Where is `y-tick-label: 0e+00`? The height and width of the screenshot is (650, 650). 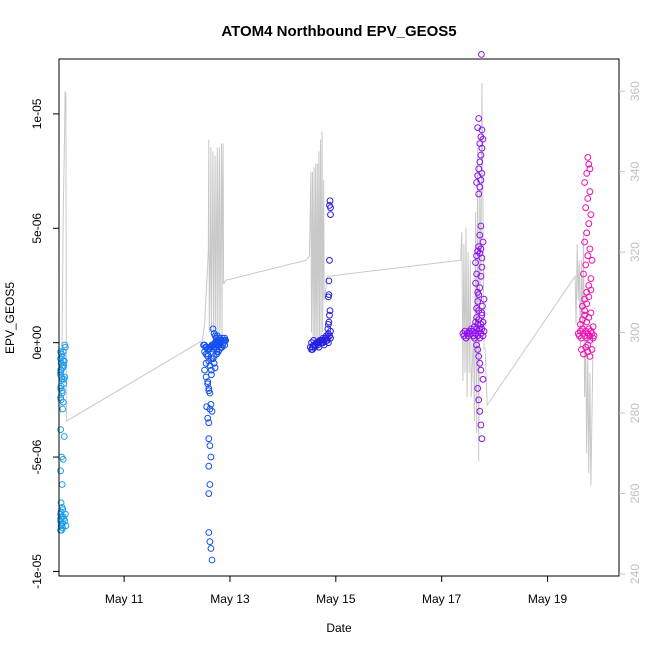
y-tick-label: 0e+00 is located at coordinates (37, 342).